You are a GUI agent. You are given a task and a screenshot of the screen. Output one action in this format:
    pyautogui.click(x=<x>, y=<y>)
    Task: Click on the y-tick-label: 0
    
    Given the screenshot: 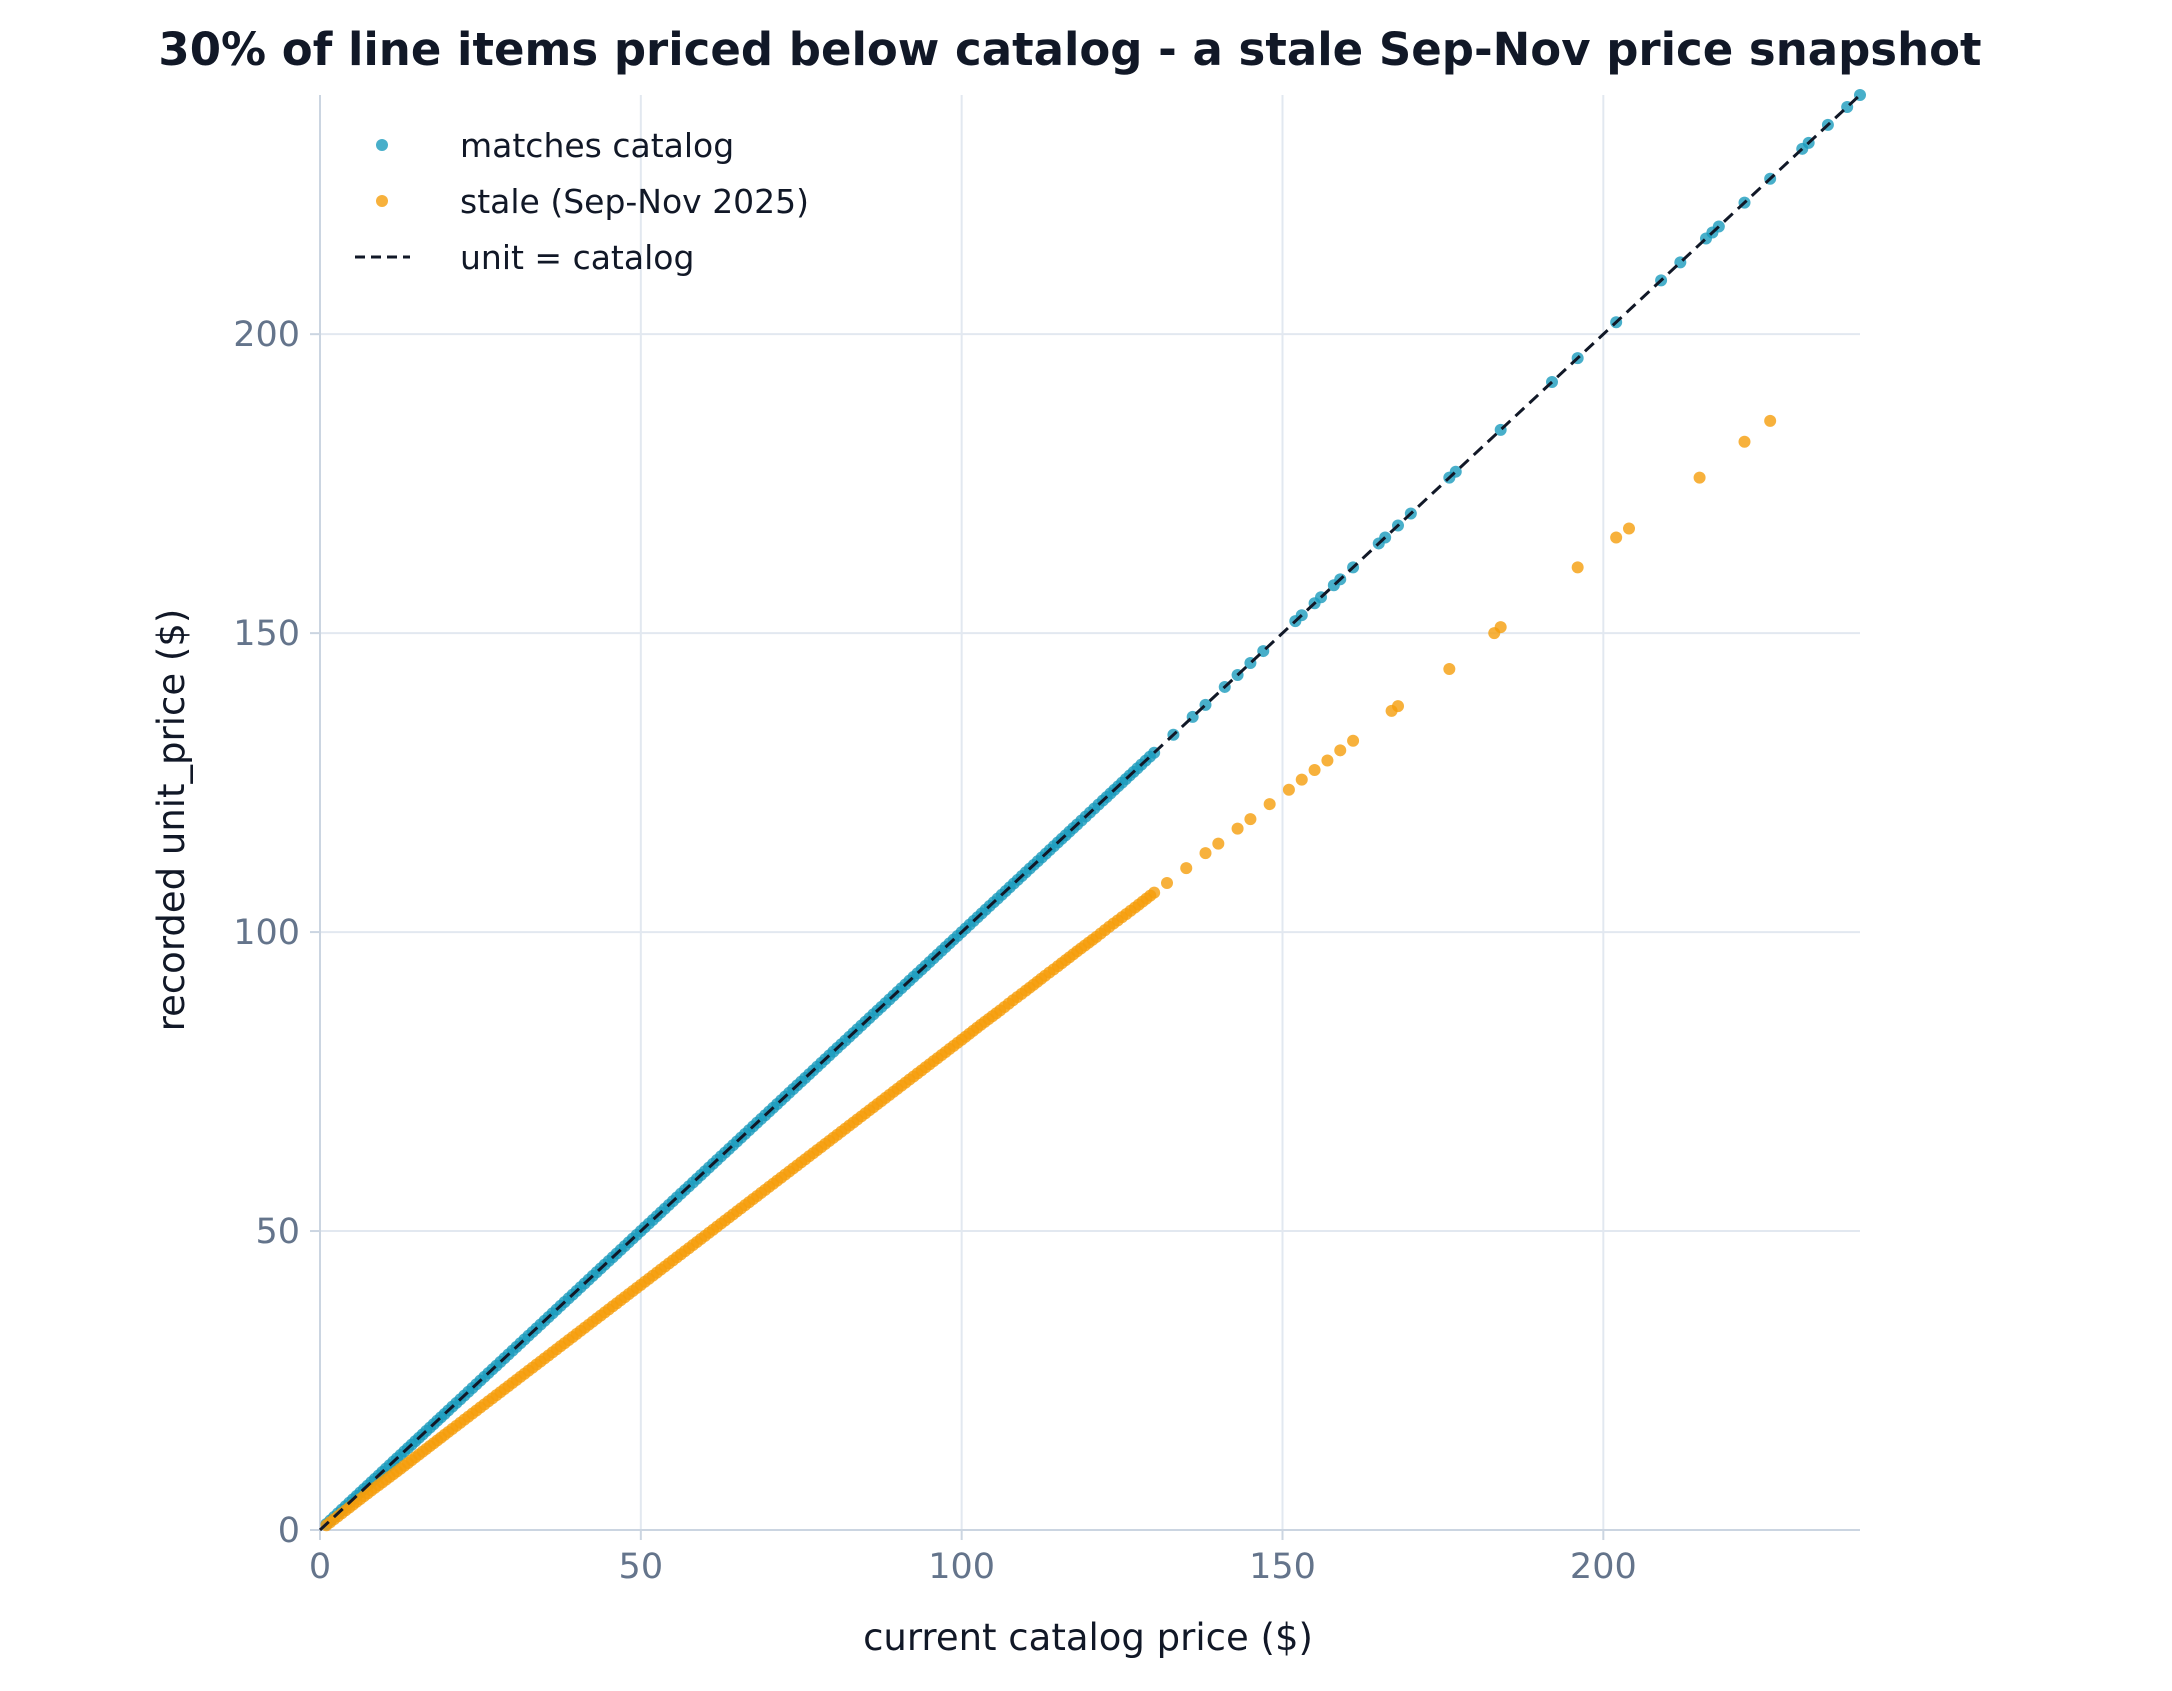 What is the action you would take?
    pyautogui.click(x=289, y=1531)
    